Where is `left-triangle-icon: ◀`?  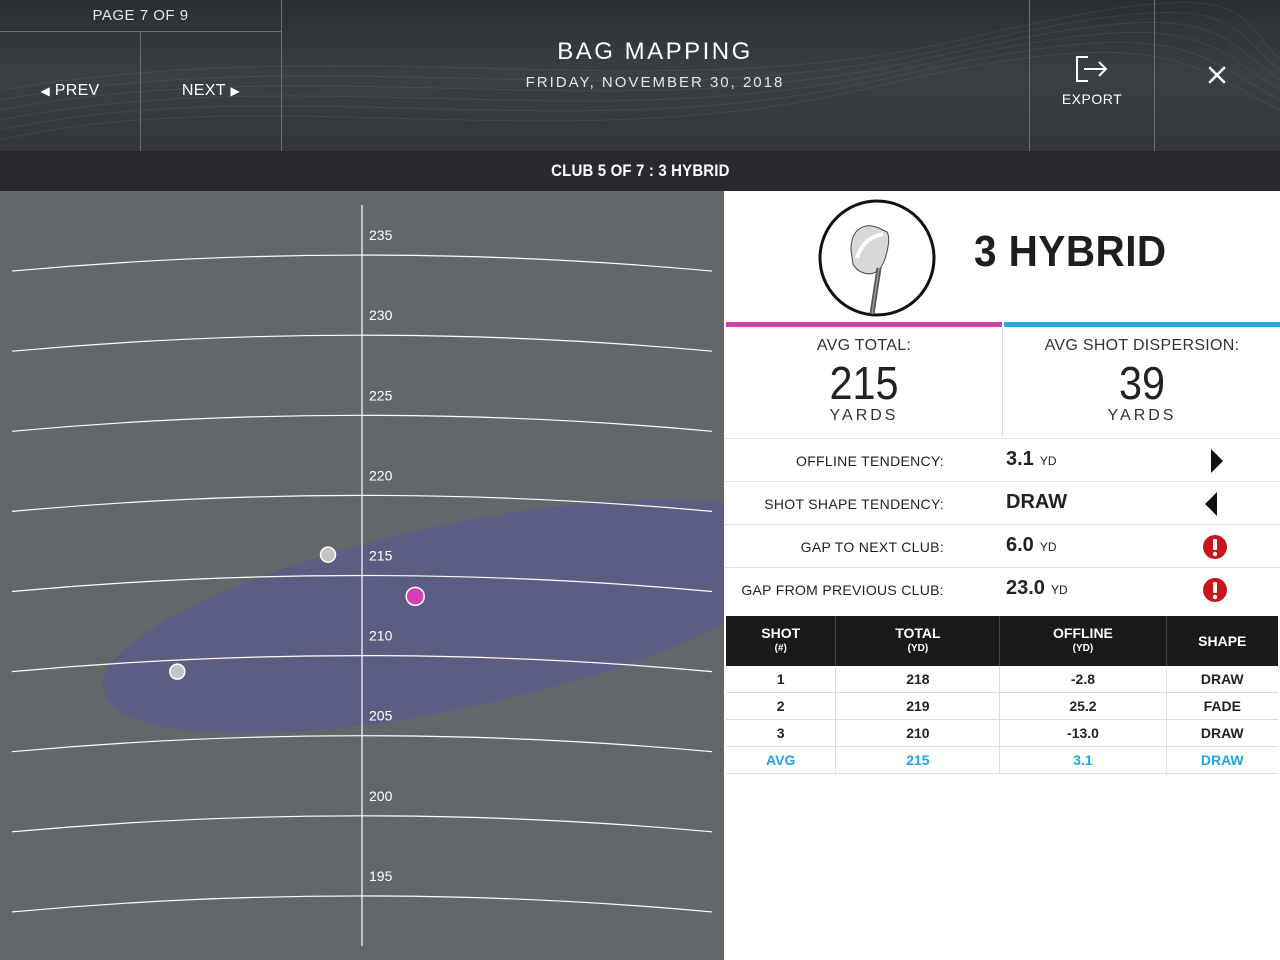
left-triangle-icon: ◀ is located at coordinates (45, 91).